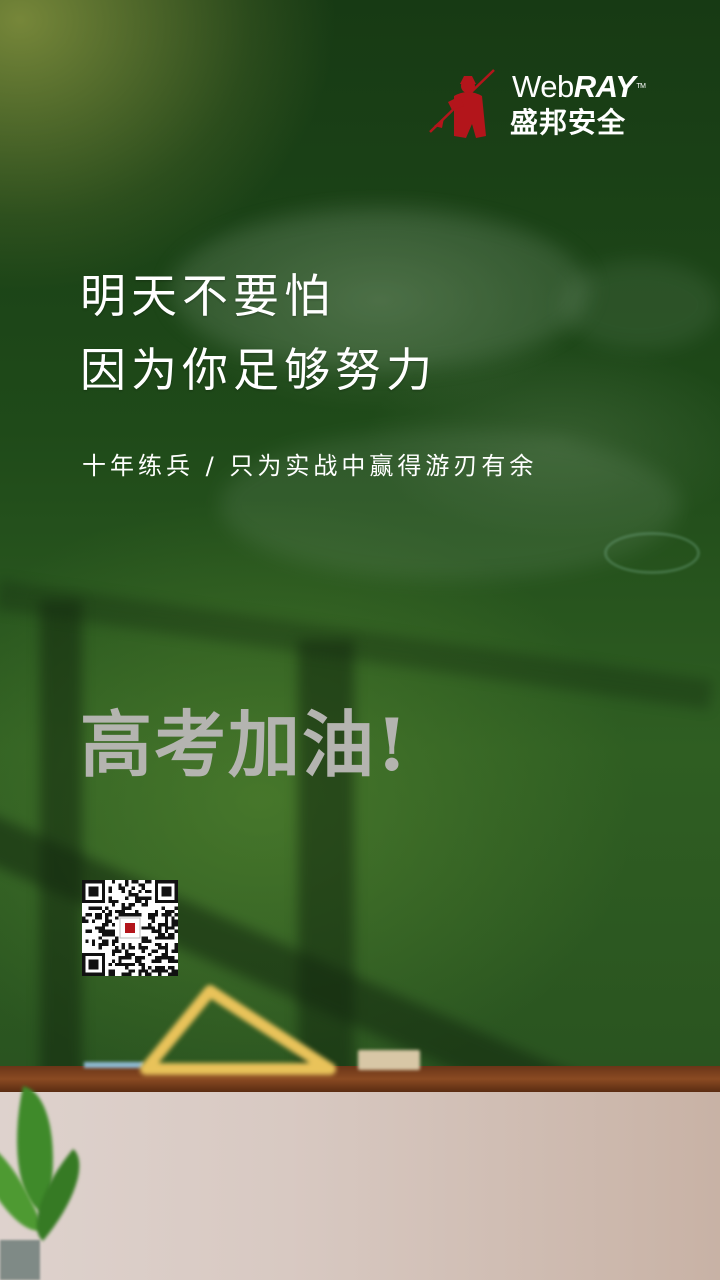 Image resolution: width=720 pixels, height=1280 pixels. I want to click on chalk-circle, so click(652, 553).